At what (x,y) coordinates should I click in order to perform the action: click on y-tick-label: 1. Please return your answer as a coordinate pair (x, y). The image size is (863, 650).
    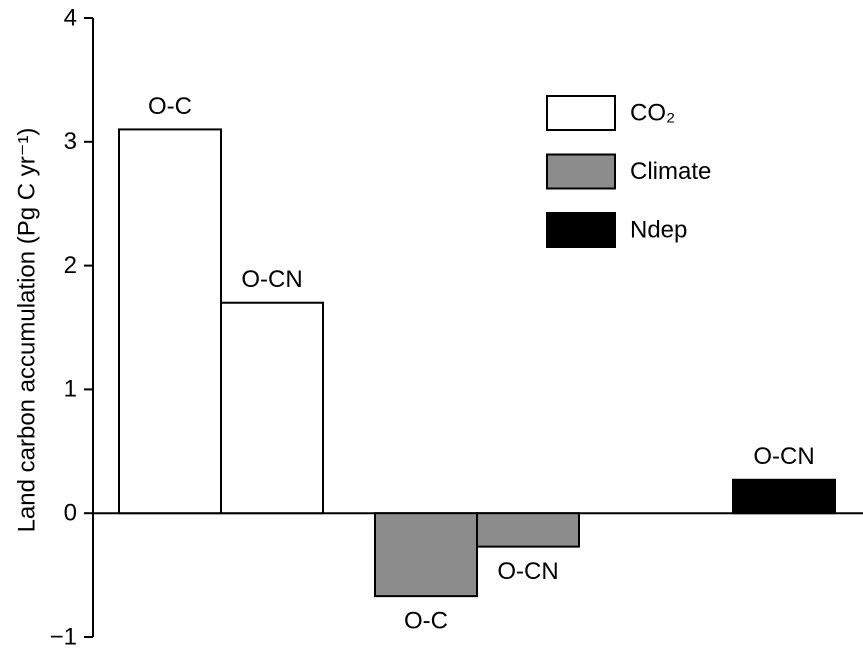
    Looking at the image, I should click on (70, 389).